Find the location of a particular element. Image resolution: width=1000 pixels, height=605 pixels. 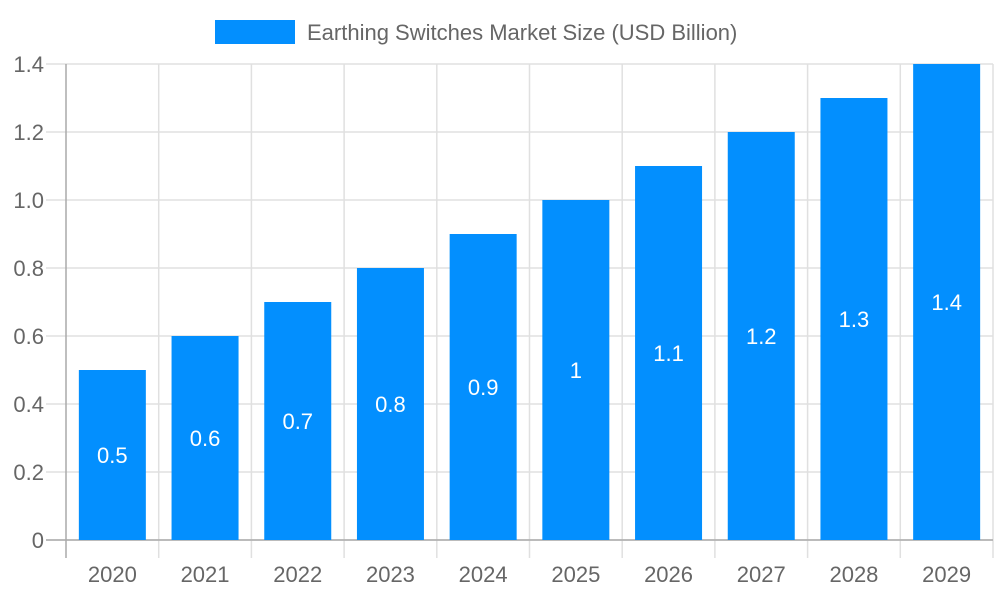

data-label: 1.3 is located at coordinates (854, 319).